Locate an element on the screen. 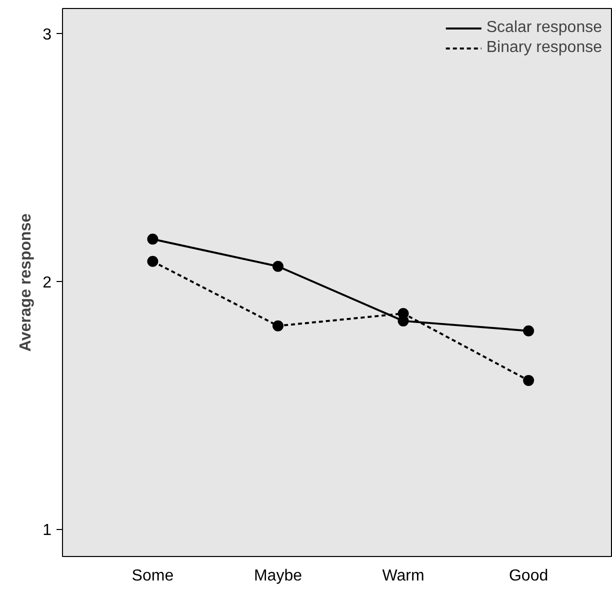  y-tick-label: 2 is located at coordinates (47, 283).